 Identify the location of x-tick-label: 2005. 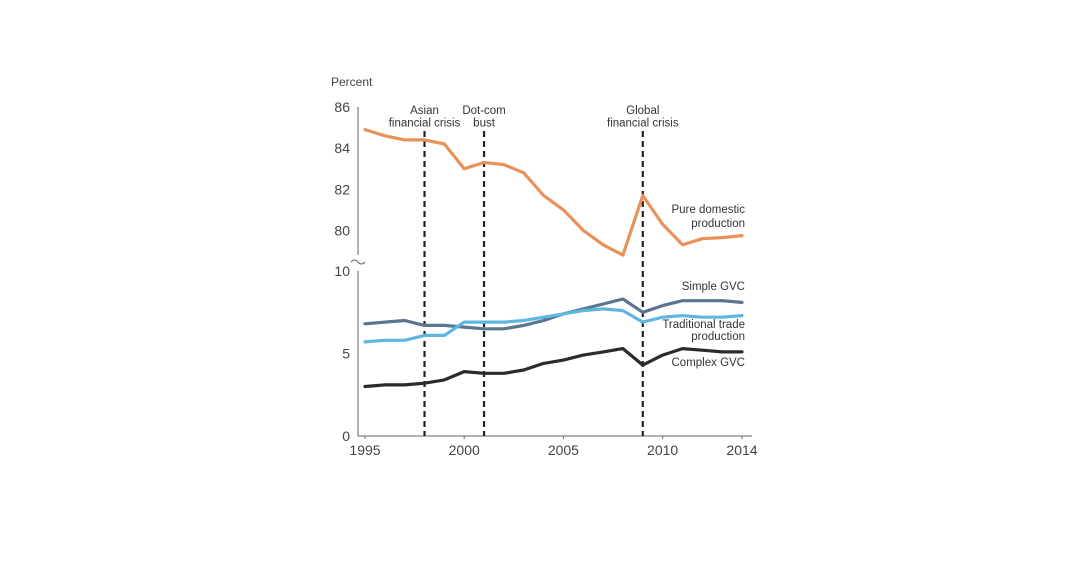
(563, 450).